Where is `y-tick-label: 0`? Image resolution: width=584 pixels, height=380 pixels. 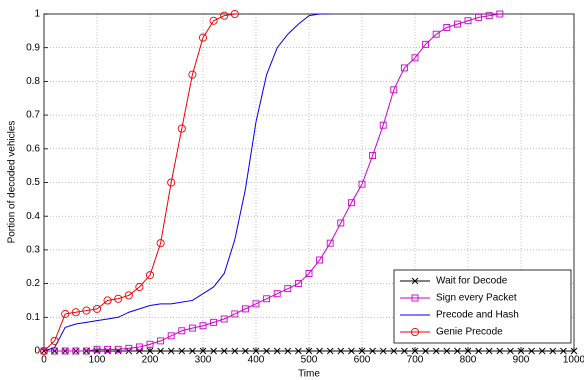
y-tick-label: 0 is located at coordinates (37, 351).